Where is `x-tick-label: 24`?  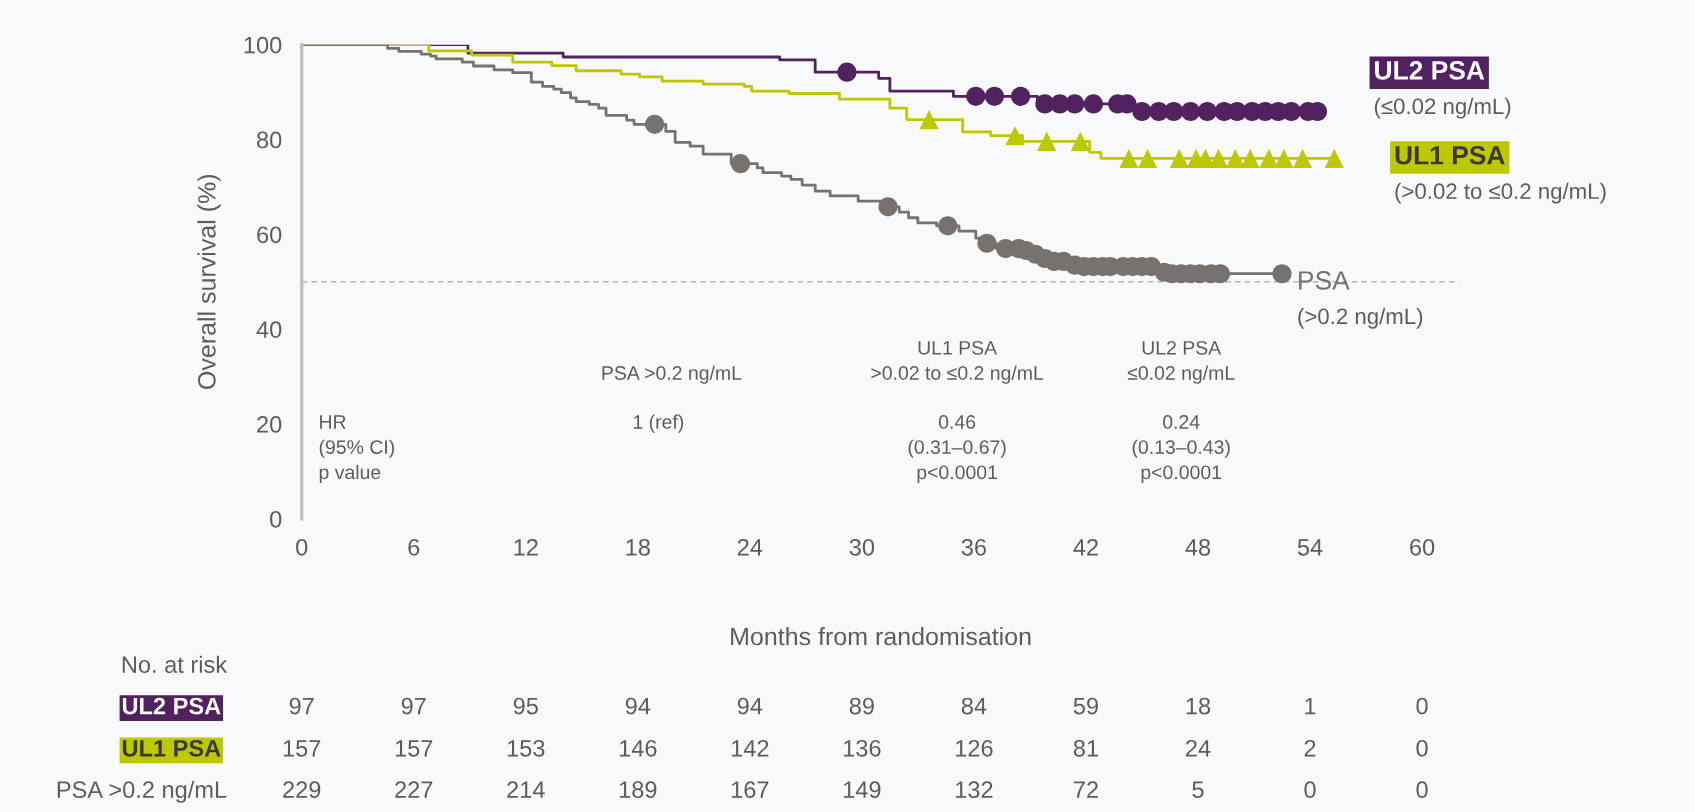
x-tick-label: 24 is located at coordinates (750, 547).